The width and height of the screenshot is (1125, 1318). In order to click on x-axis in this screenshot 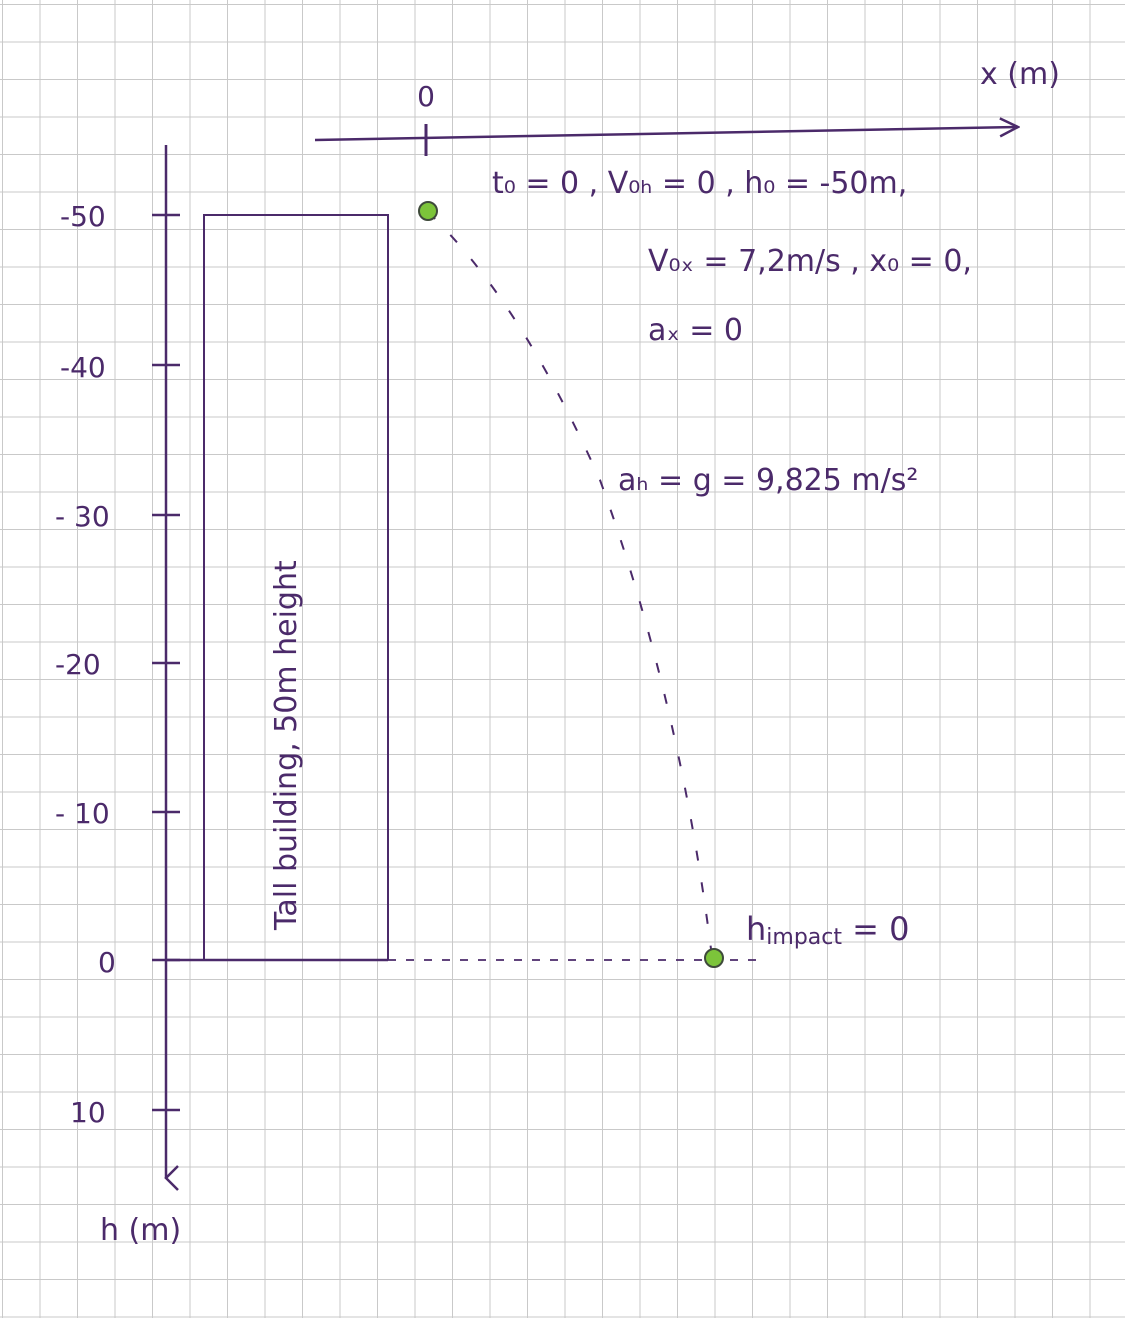, I will do `click(666, 134)`.